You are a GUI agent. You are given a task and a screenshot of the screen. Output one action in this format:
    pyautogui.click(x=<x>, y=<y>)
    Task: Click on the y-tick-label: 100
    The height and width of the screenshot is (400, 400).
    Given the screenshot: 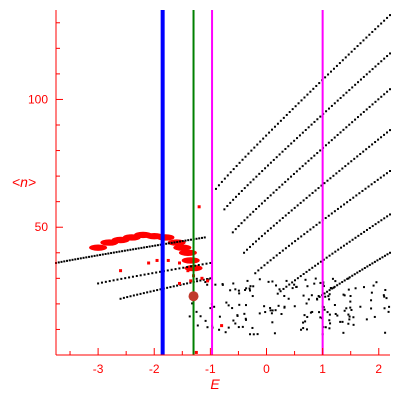 What is the action you would take?
    pyautogui.click(x=38, y=99)
    